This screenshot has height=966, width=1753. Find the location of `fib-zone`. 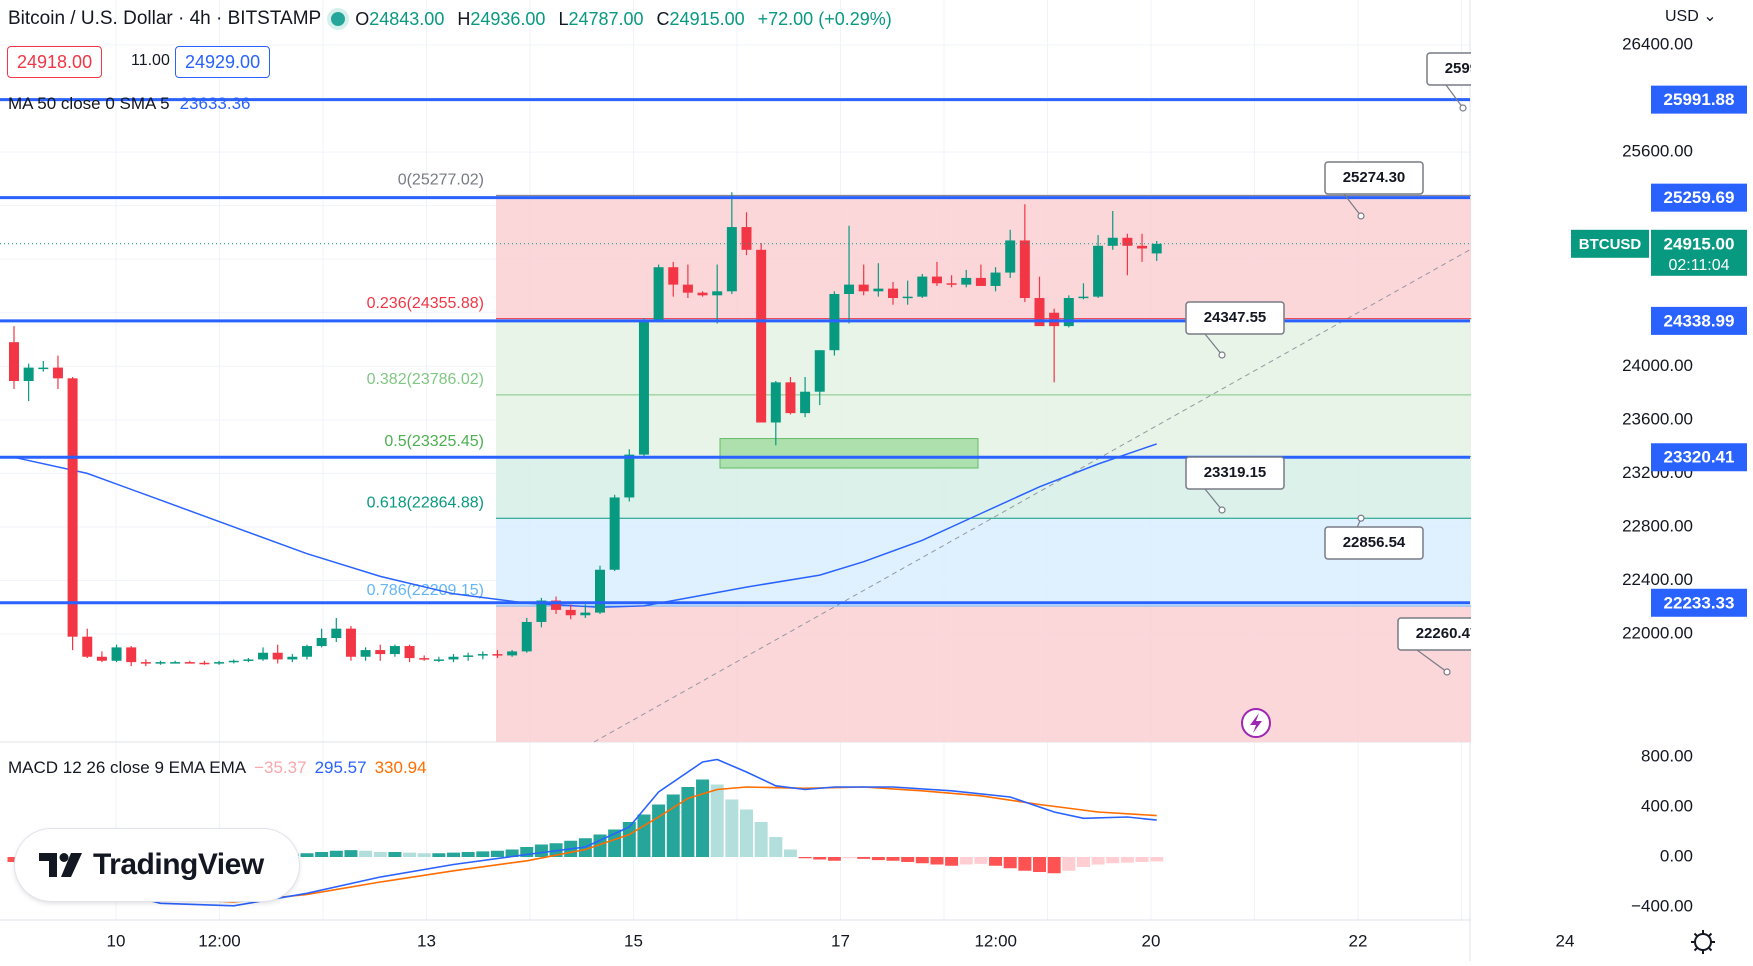

fib-zone is located at coordinates (1030, 488).